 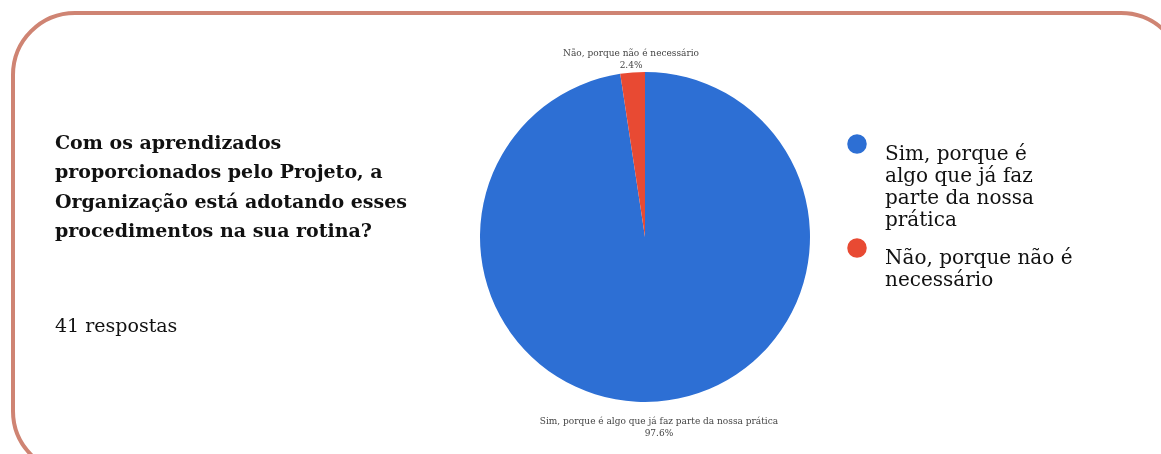 What do you see at coordinates (631, 52) in the screenshot?
I see `slice-label: Não, porque não é necessário` at bounding box center [631, 52].